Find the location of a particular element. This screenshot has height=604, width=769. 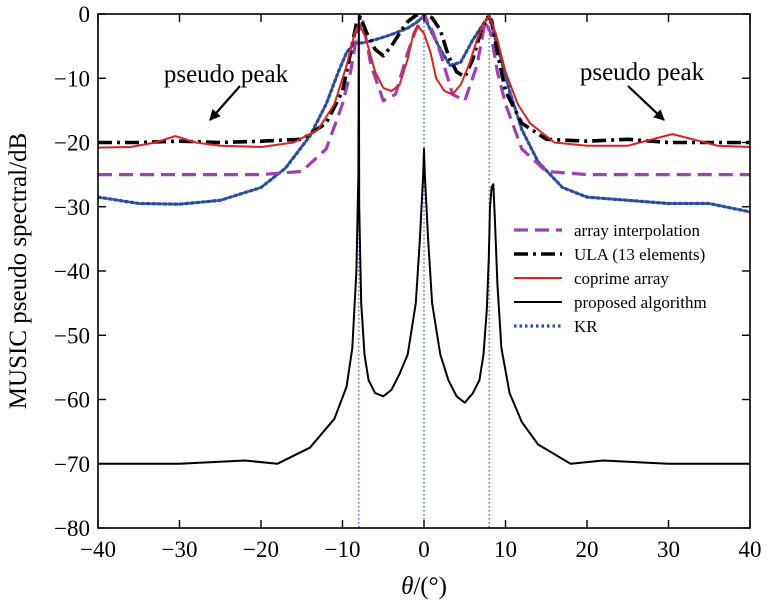

x-tick-label: 10 is located at coordinates (505, 549).